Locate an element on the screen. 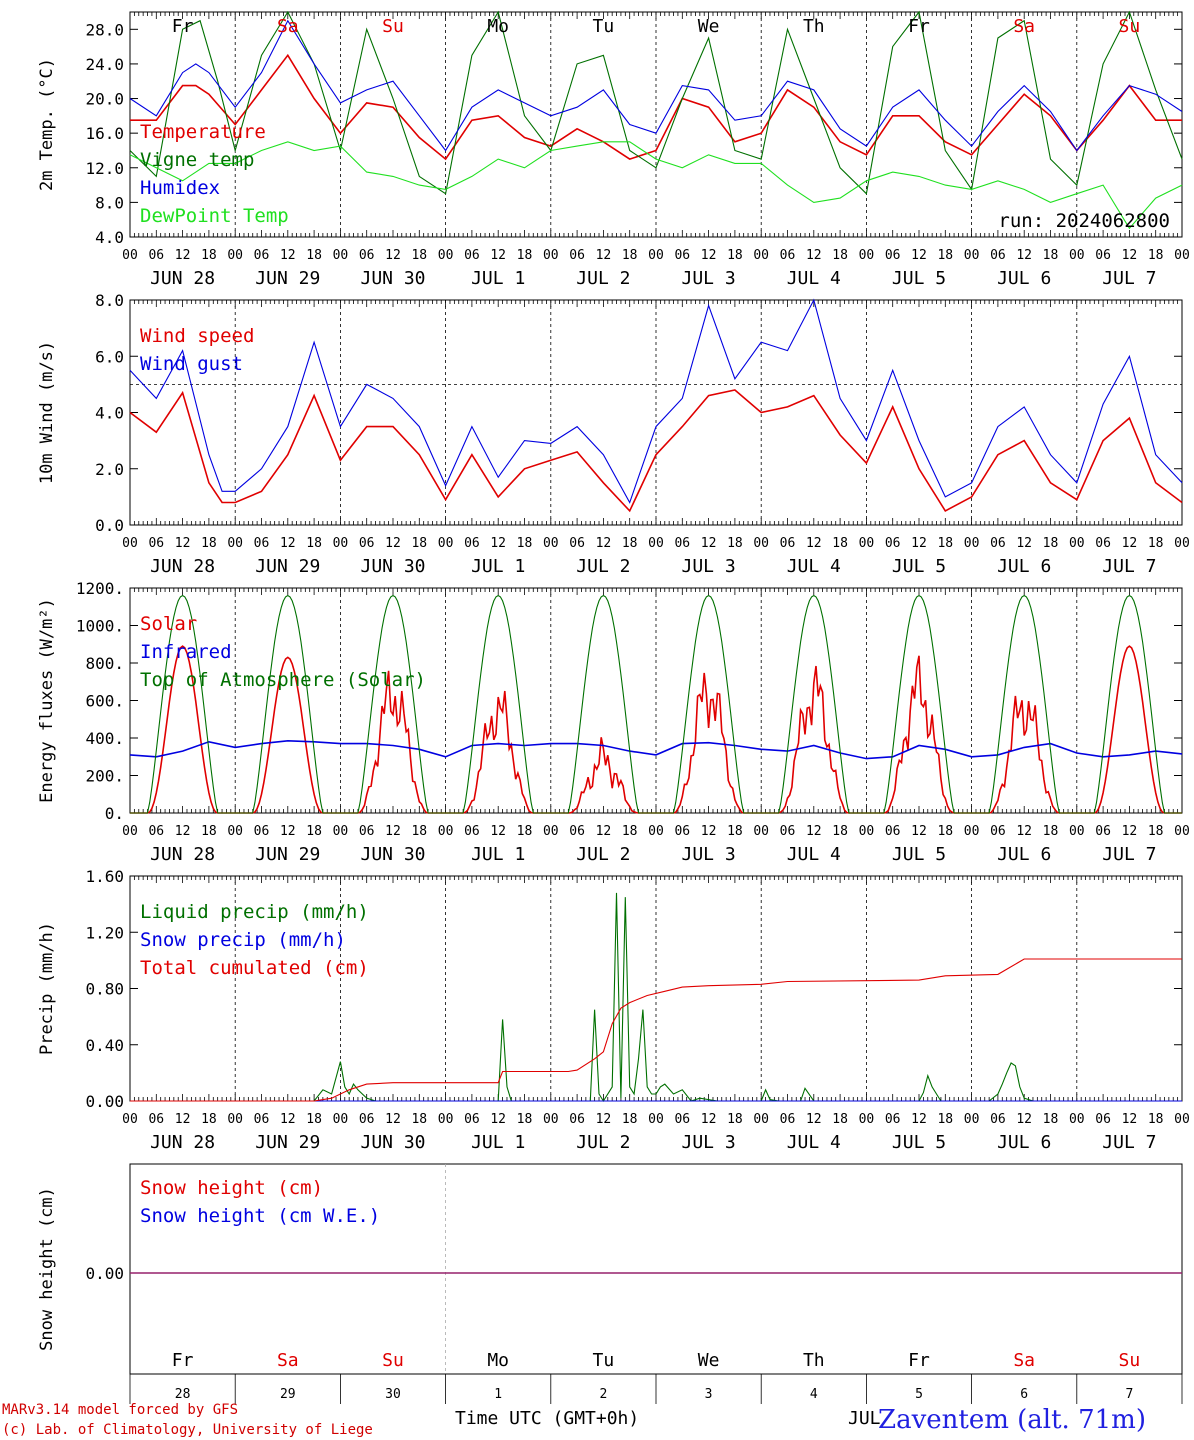 The height and width of the screenshot is (1440, 1194). y-tick-label: 1.60 is located at coordinates (104, 876).